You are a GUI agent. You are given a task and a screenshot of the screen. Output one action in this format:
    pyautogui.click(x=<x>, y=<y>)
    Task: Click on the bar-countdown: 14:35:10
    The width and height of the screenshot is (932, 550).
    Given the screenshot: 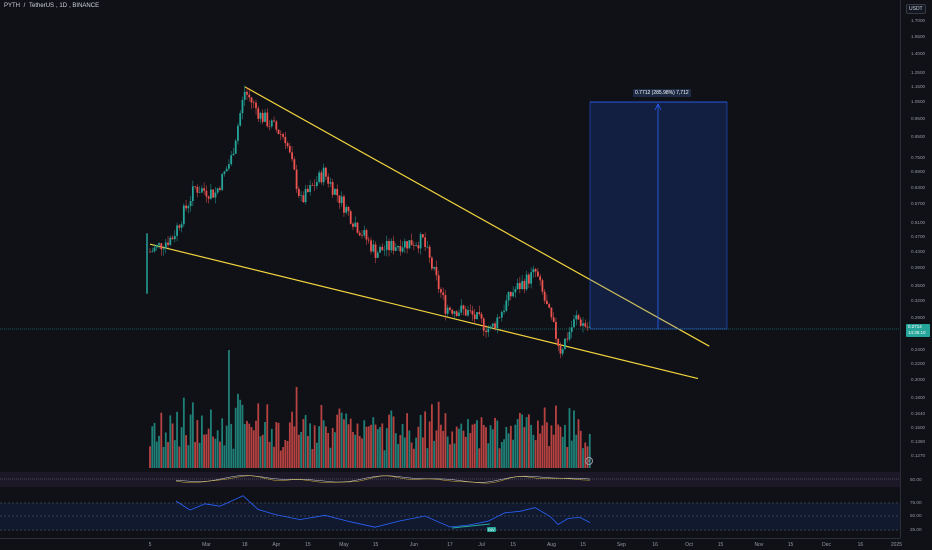 What is the action you would take?
    pyautogui.click(x=917, y=332)
    